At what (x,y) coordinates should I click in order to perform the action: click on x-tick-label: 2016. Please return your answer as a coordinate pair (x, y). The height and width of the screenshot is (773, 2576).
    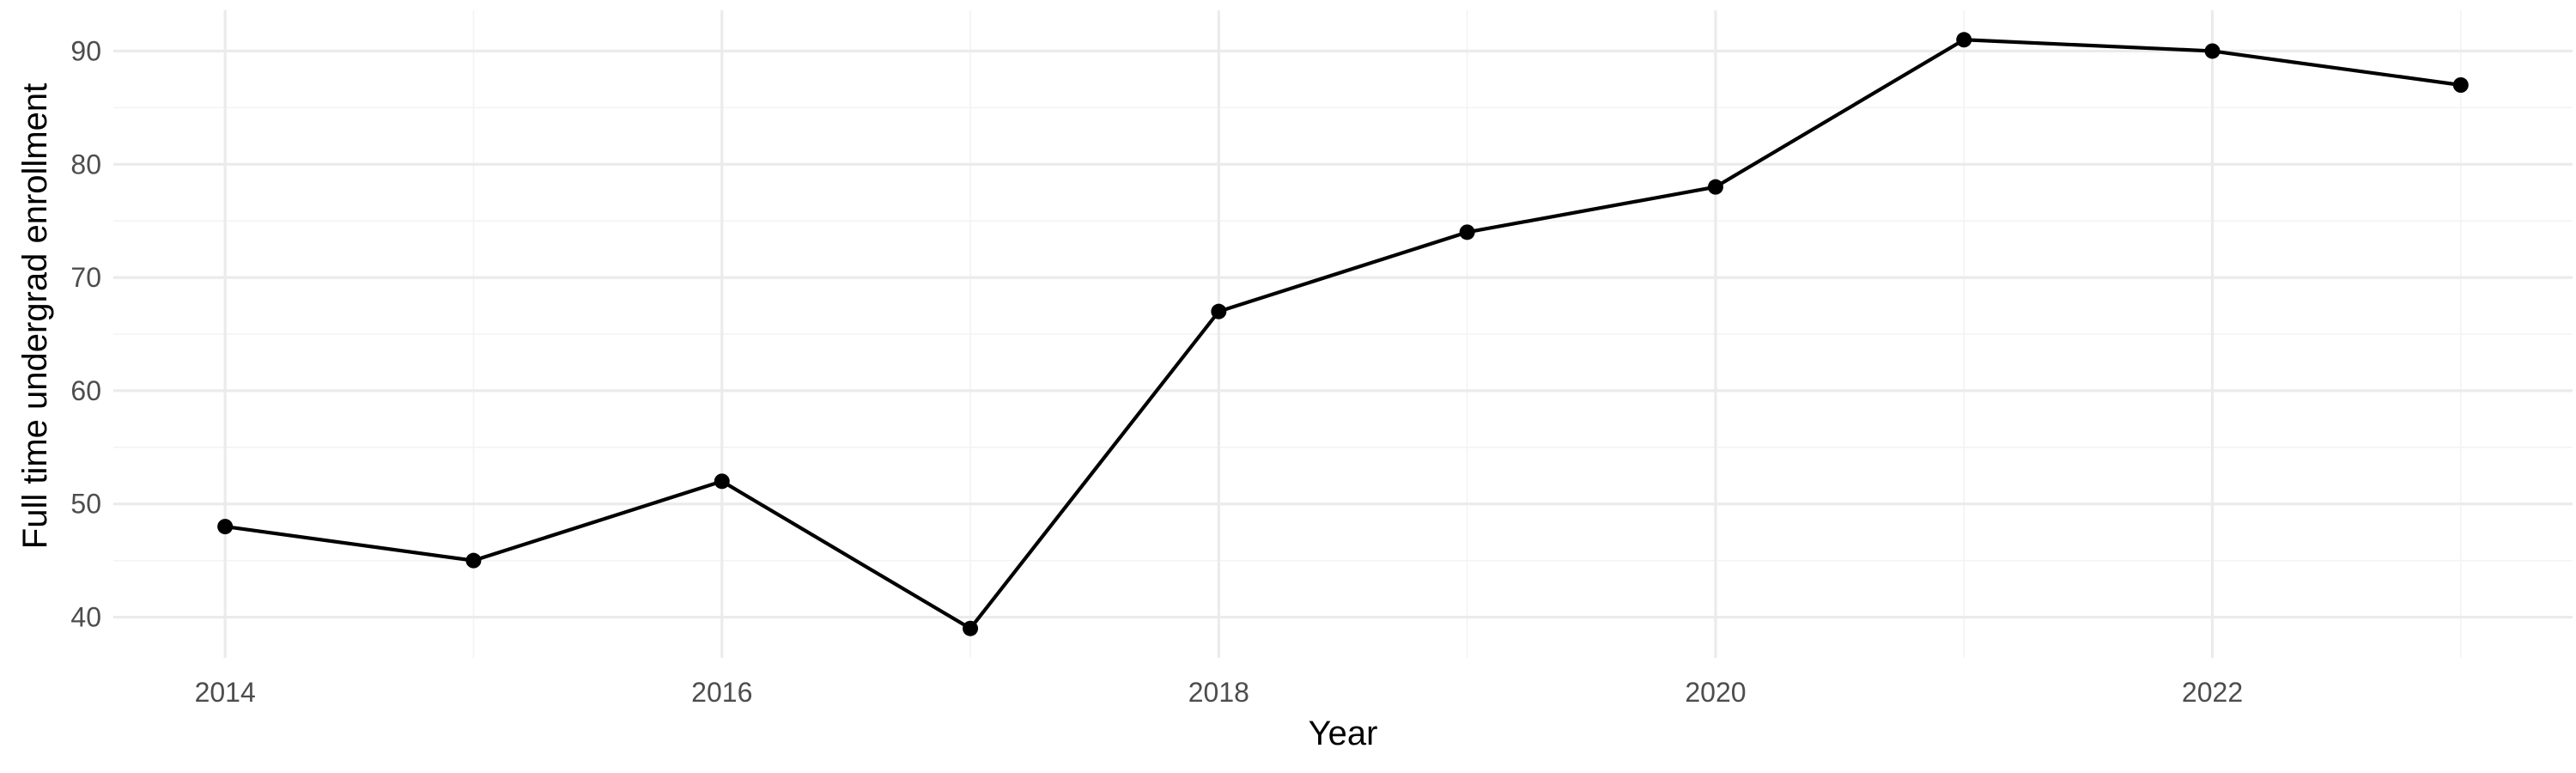
    Looking at the image, I should click on (722, 692).